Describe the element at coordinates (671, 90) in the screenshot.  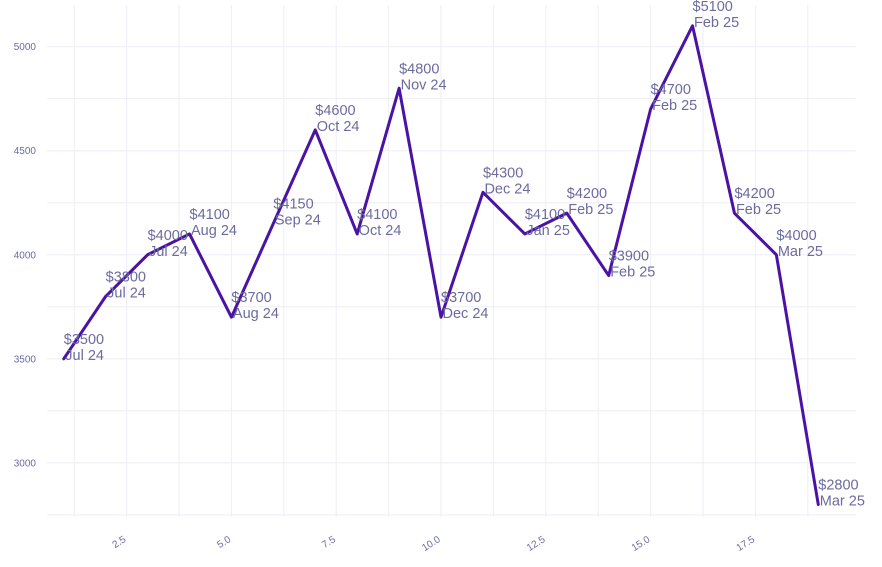
I see `price-label: $4700` at that location.